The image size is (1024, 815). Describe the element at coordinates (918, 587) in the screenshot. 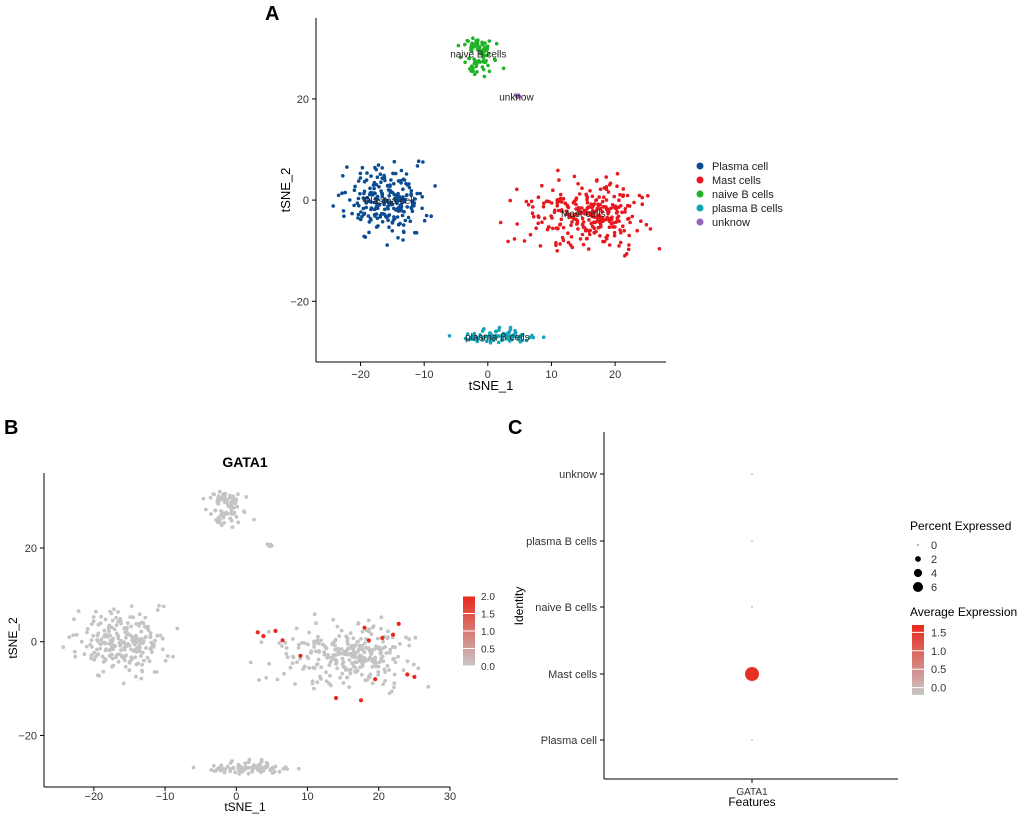

I see `size-legend-dot` at that location.